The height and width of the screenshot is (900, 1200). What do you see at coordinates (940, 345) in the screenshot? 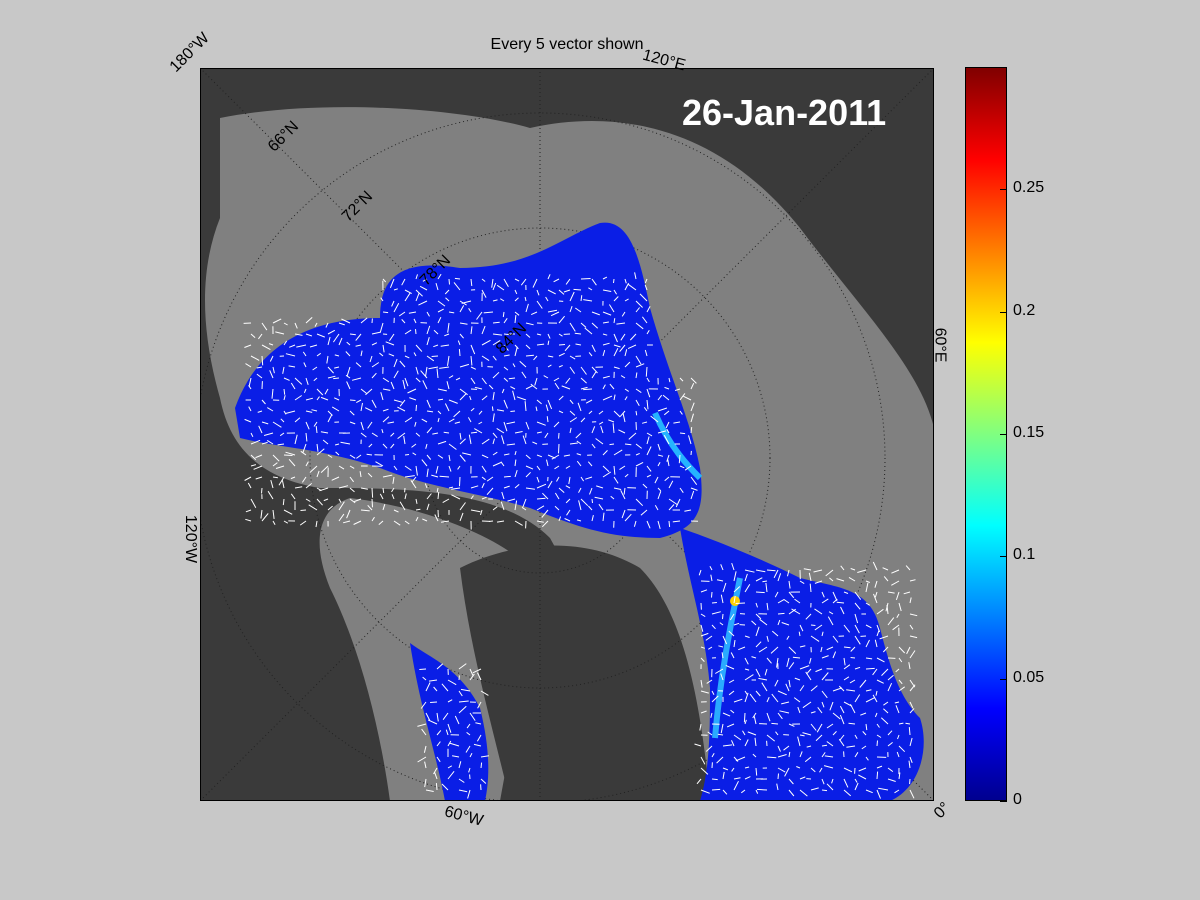
I see `lon-label-60e: 60°E` at bounding box center [940, 345].